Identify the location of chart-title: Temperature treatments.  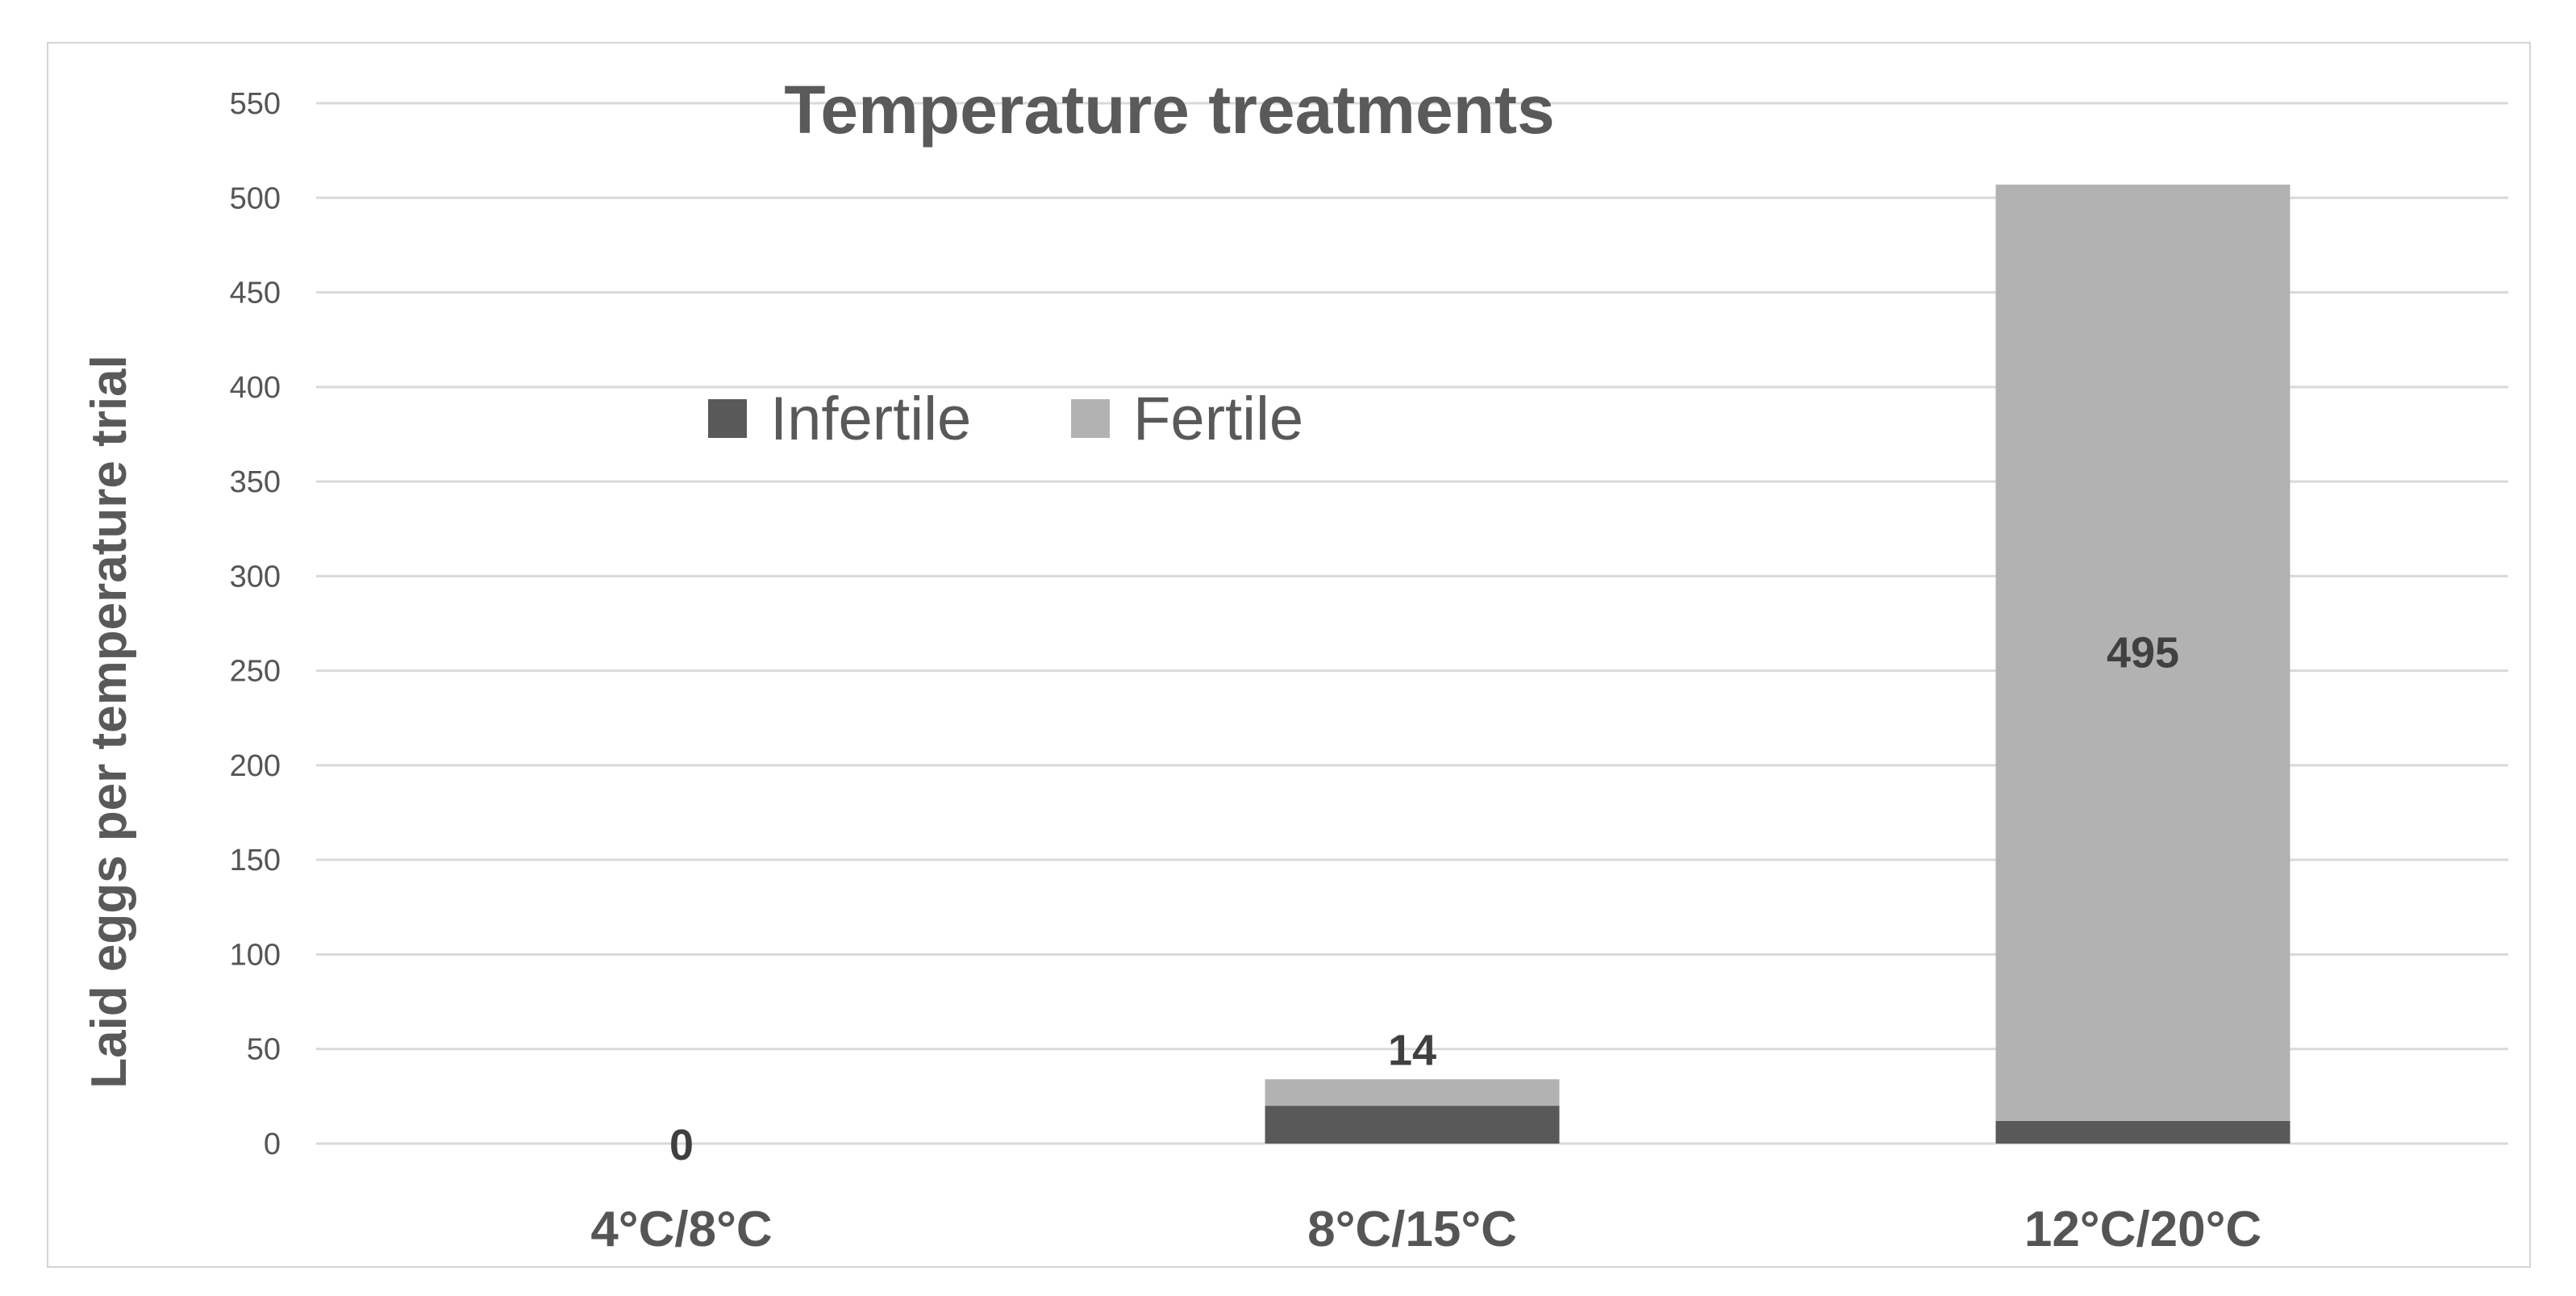
(1169, 110).